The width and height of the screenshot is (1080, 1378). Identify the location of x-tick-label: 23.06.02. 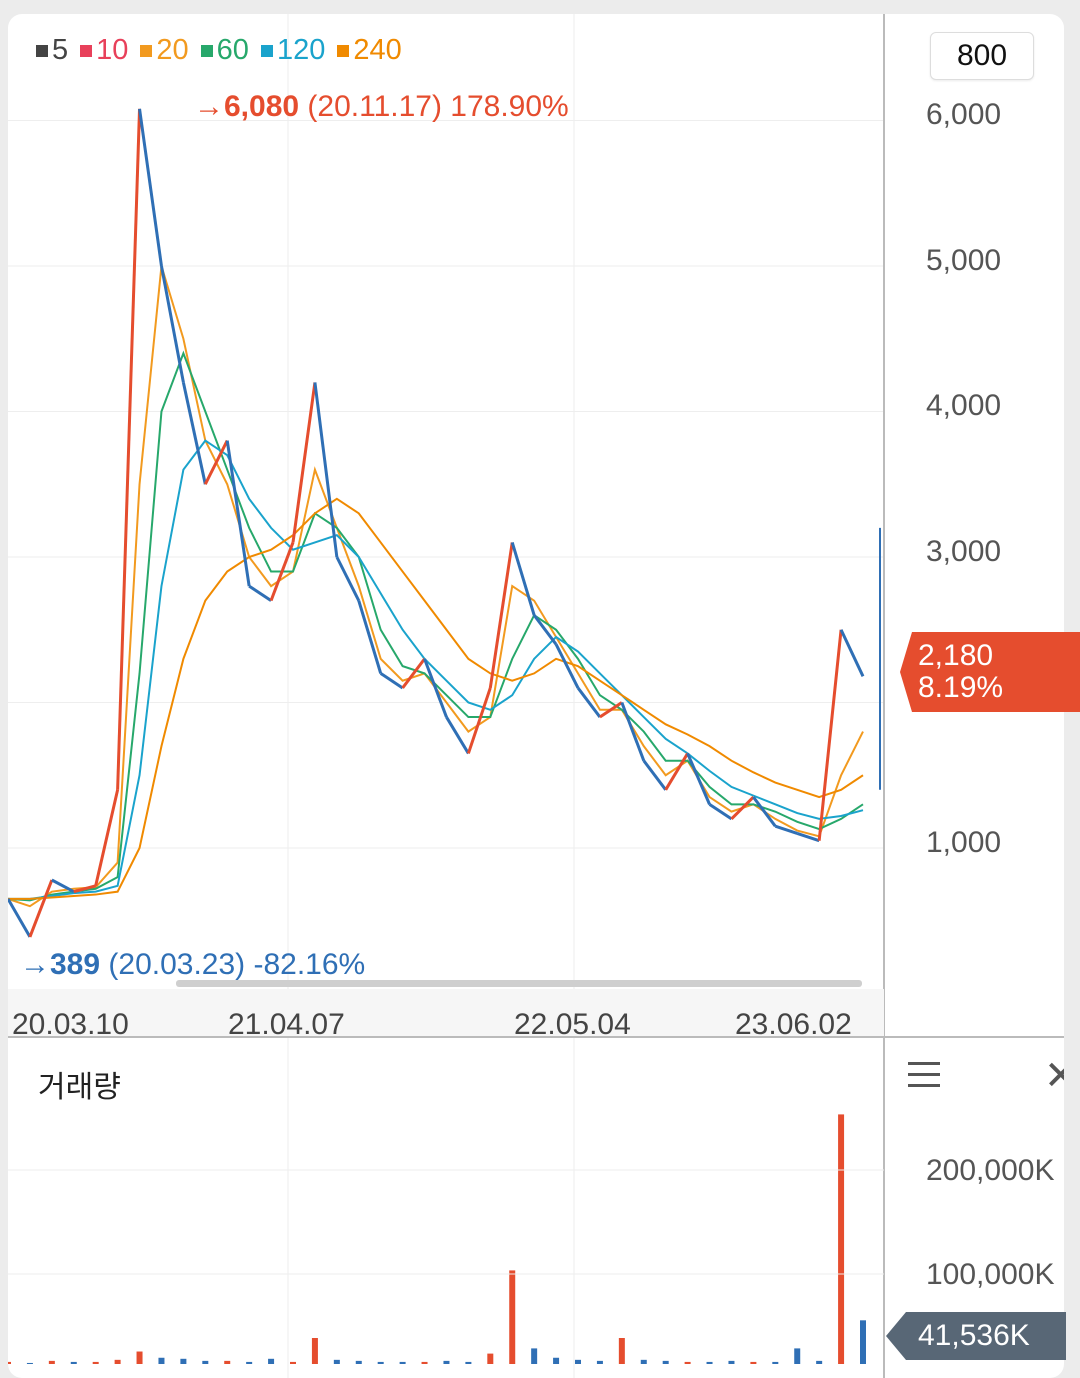
(793, 1024).